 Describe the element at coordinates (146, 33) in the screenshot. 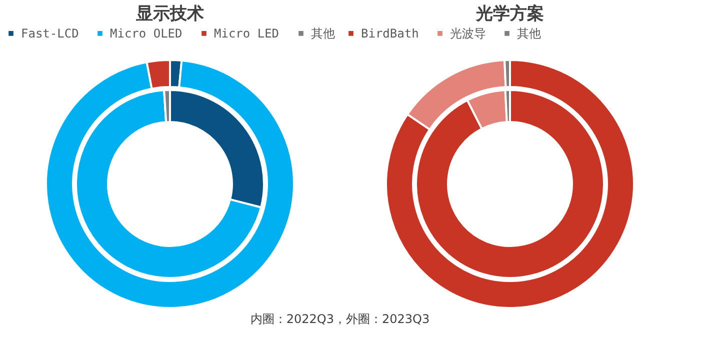

I see `legend-label: Micro OLED` at that location.